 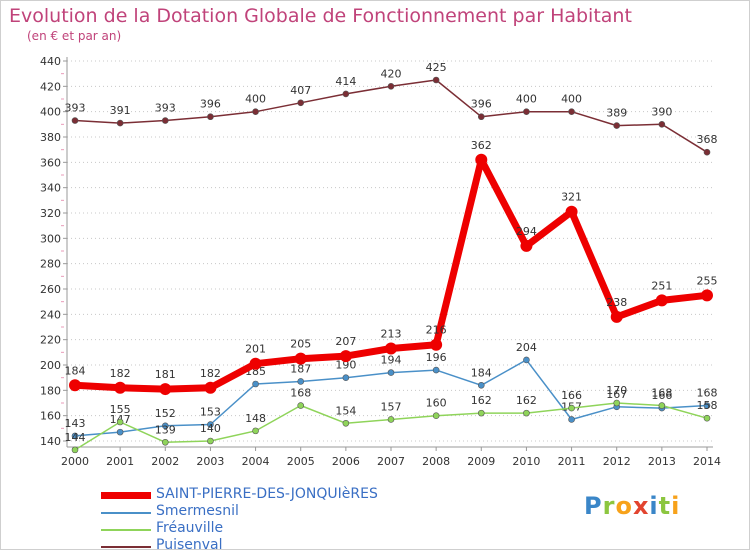 I want to click on data-point-saint-pierre-des-jonqui-res-2005, so click(x=300, y=358).